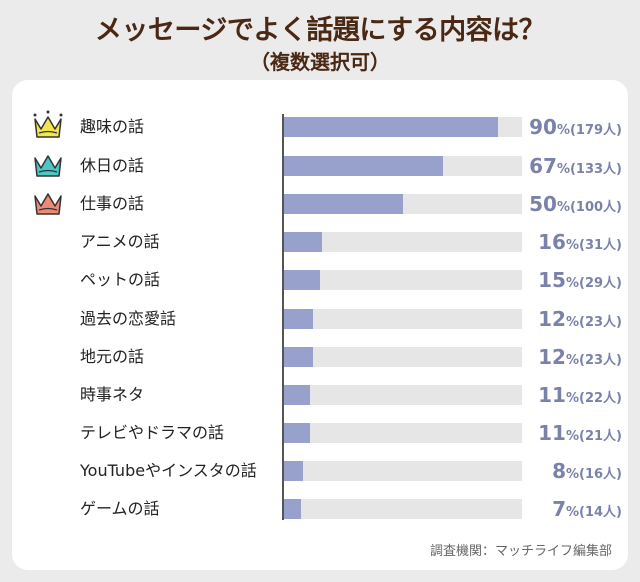  I want to click on value-label: 16%(31人), so click(580, 244).